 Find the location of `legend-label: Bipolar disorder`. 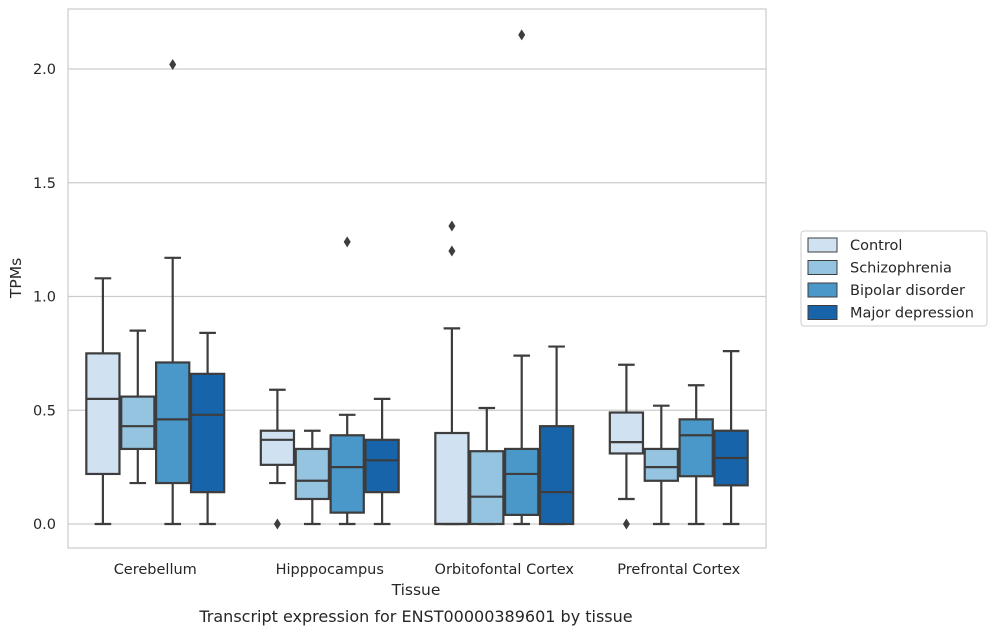

legend-label: Bipolar disorder is located at coordinates (907, 291).